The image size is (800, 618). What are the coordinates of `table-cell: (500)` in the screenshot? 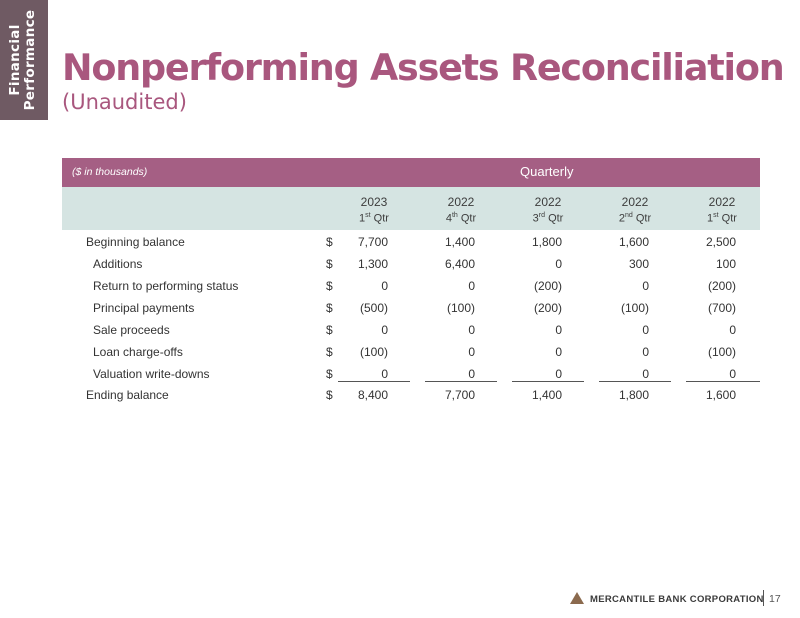 It's located at (373, 308).